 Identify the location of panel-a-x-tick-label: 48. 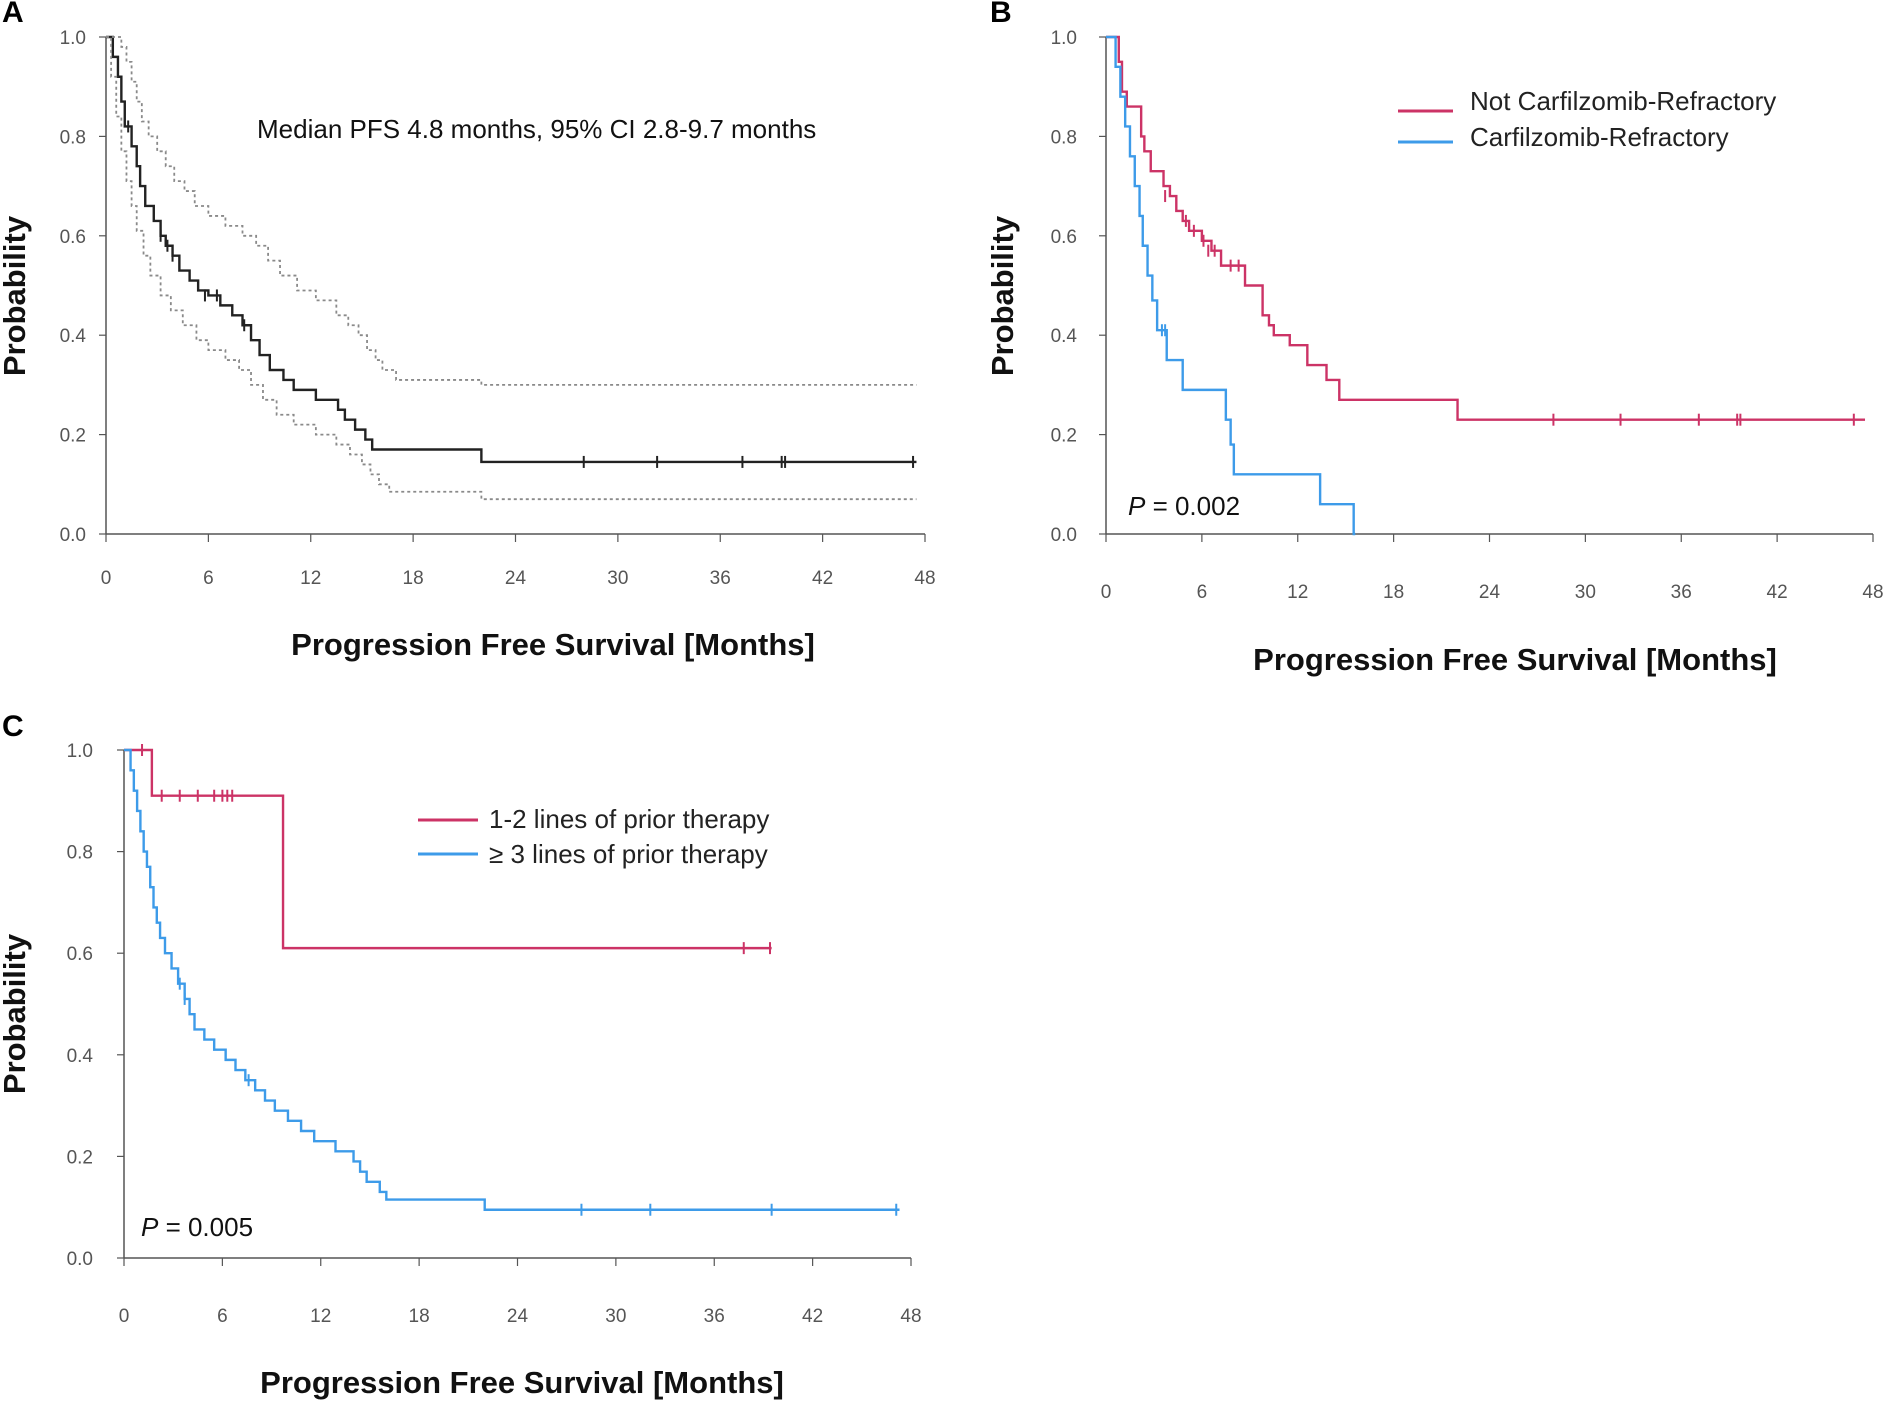
(924, 578).